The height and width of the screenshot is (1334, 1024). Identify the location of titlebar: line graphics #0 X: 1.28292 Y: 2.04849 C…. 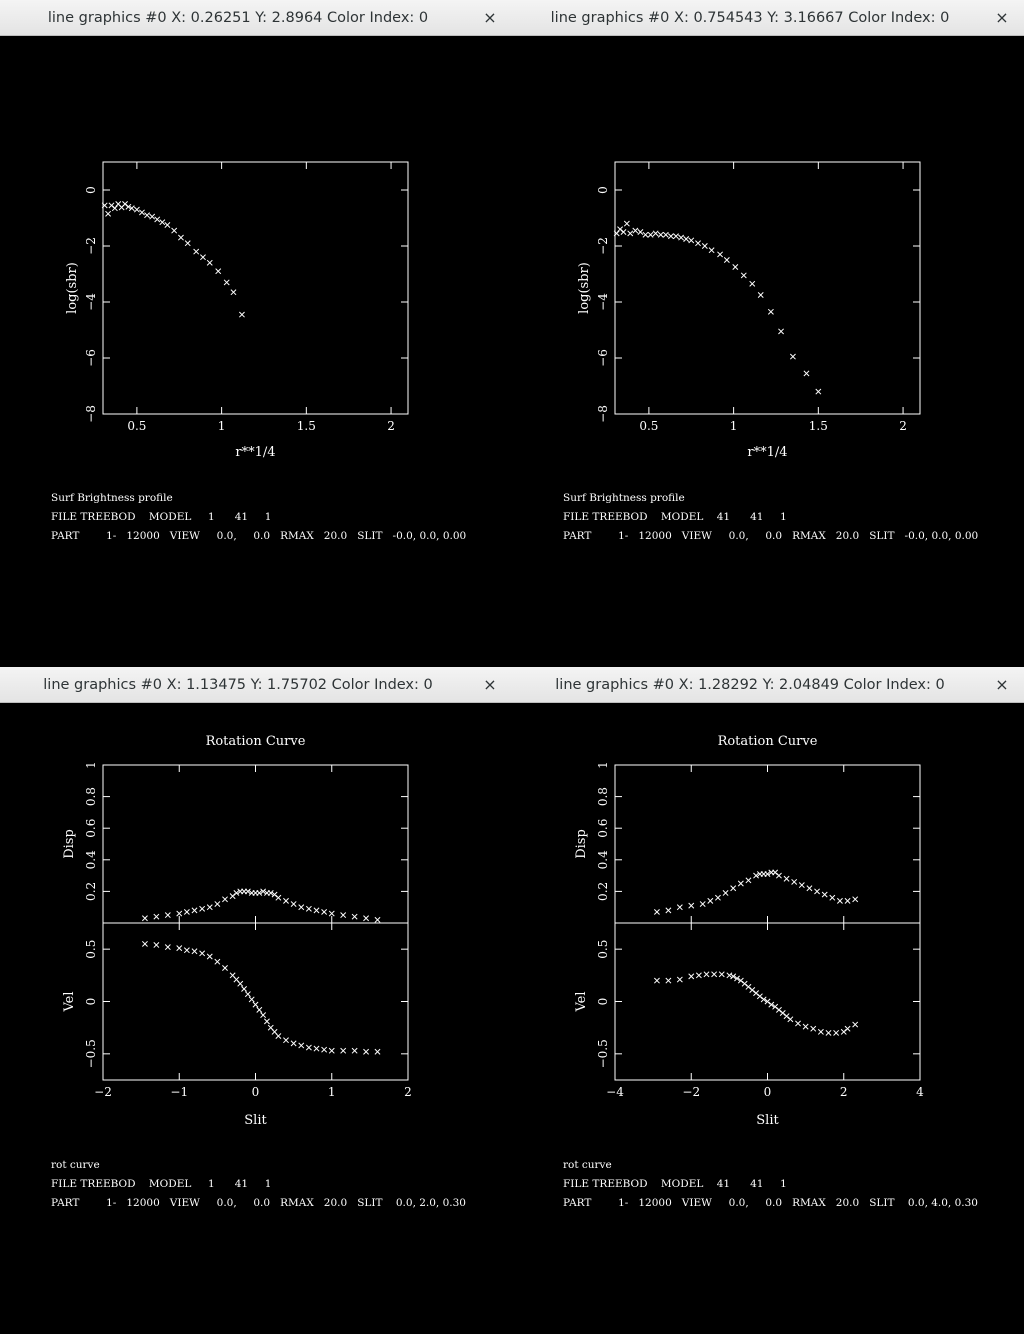
(768, 685).